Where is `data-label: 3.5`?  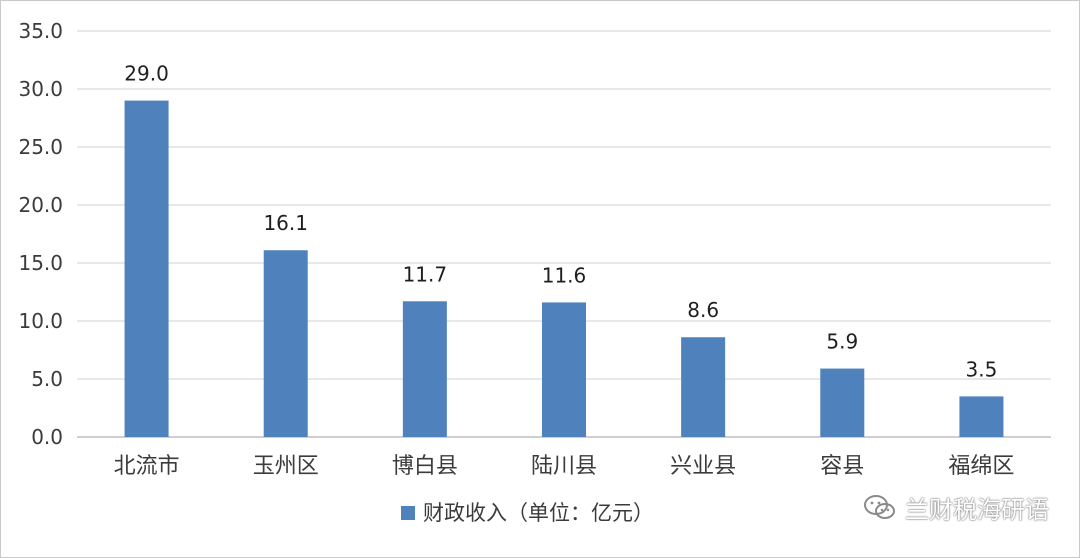
data-label: 3.5 is located at coordinates (982, 369).